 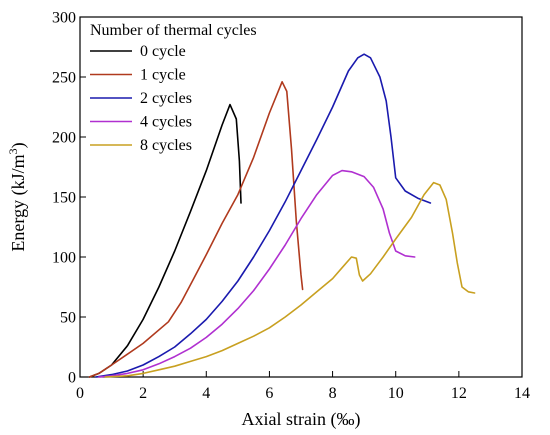 I want to click on y-tick-label: 0, so click(x=72, y=378).